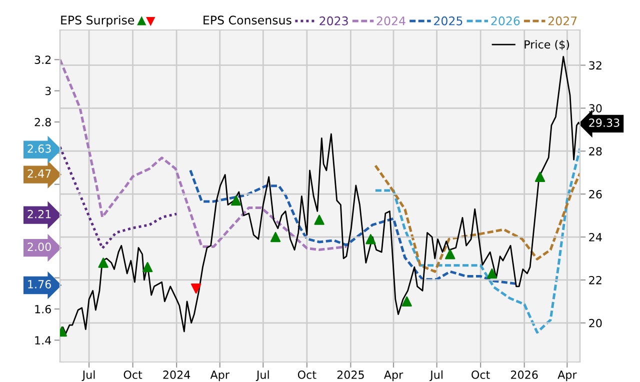  Describe the element at coordinates (39, 148) in the screenshot. I see `y-tick-label: 2.63` at that location.